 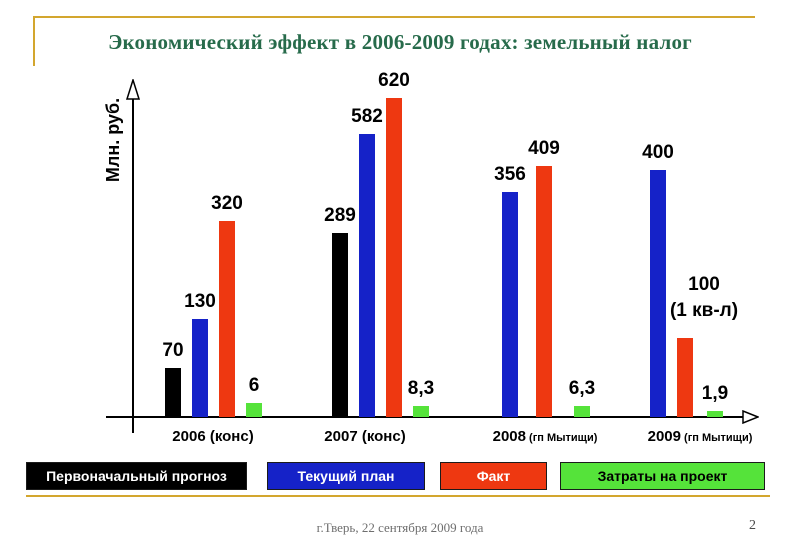 I want to click on bar-value-label: 582, so click(x=367, y=117).